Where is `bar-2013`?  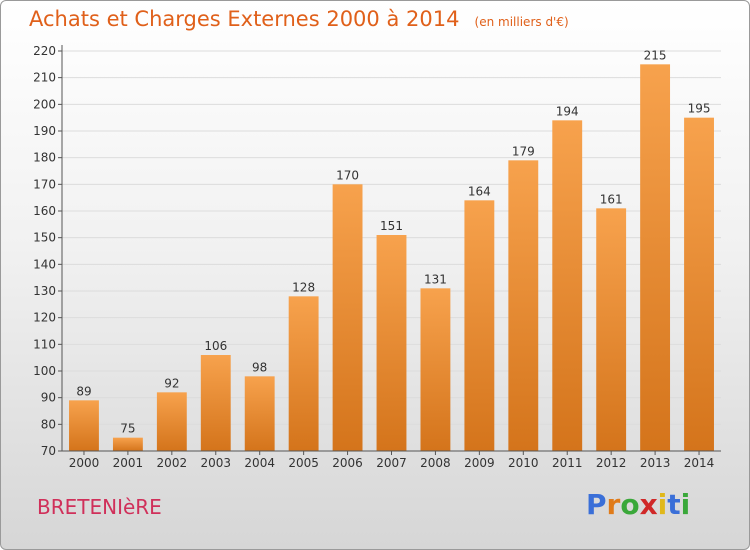 bar-2013 is located at coordinates (655, 258).